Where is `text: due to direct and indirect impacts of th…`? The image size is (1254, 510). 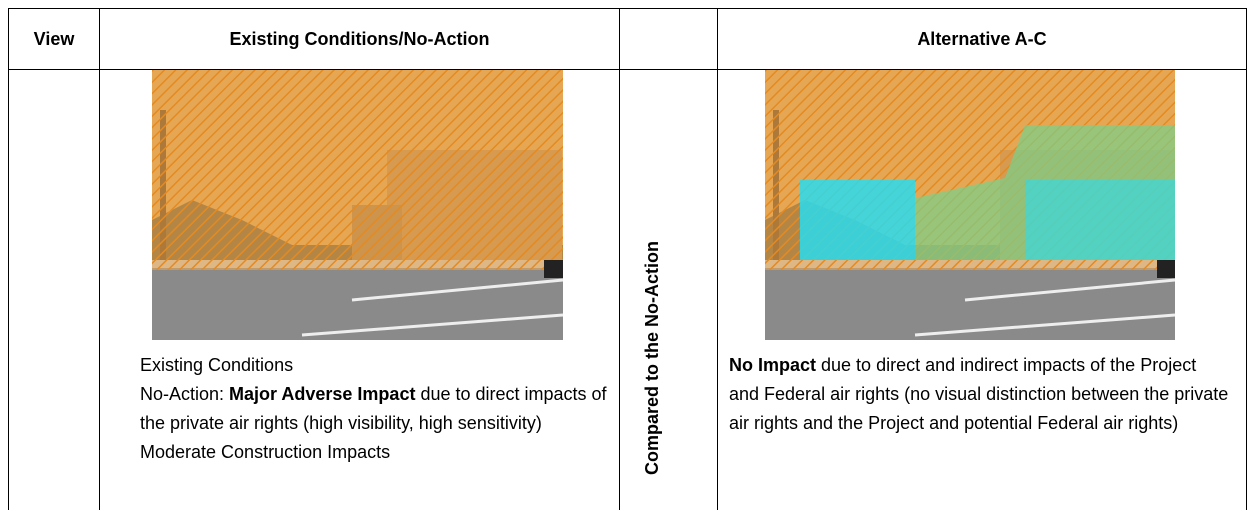 text: due to direct and indirect impacts of th… is located at coordinates (981, 394).